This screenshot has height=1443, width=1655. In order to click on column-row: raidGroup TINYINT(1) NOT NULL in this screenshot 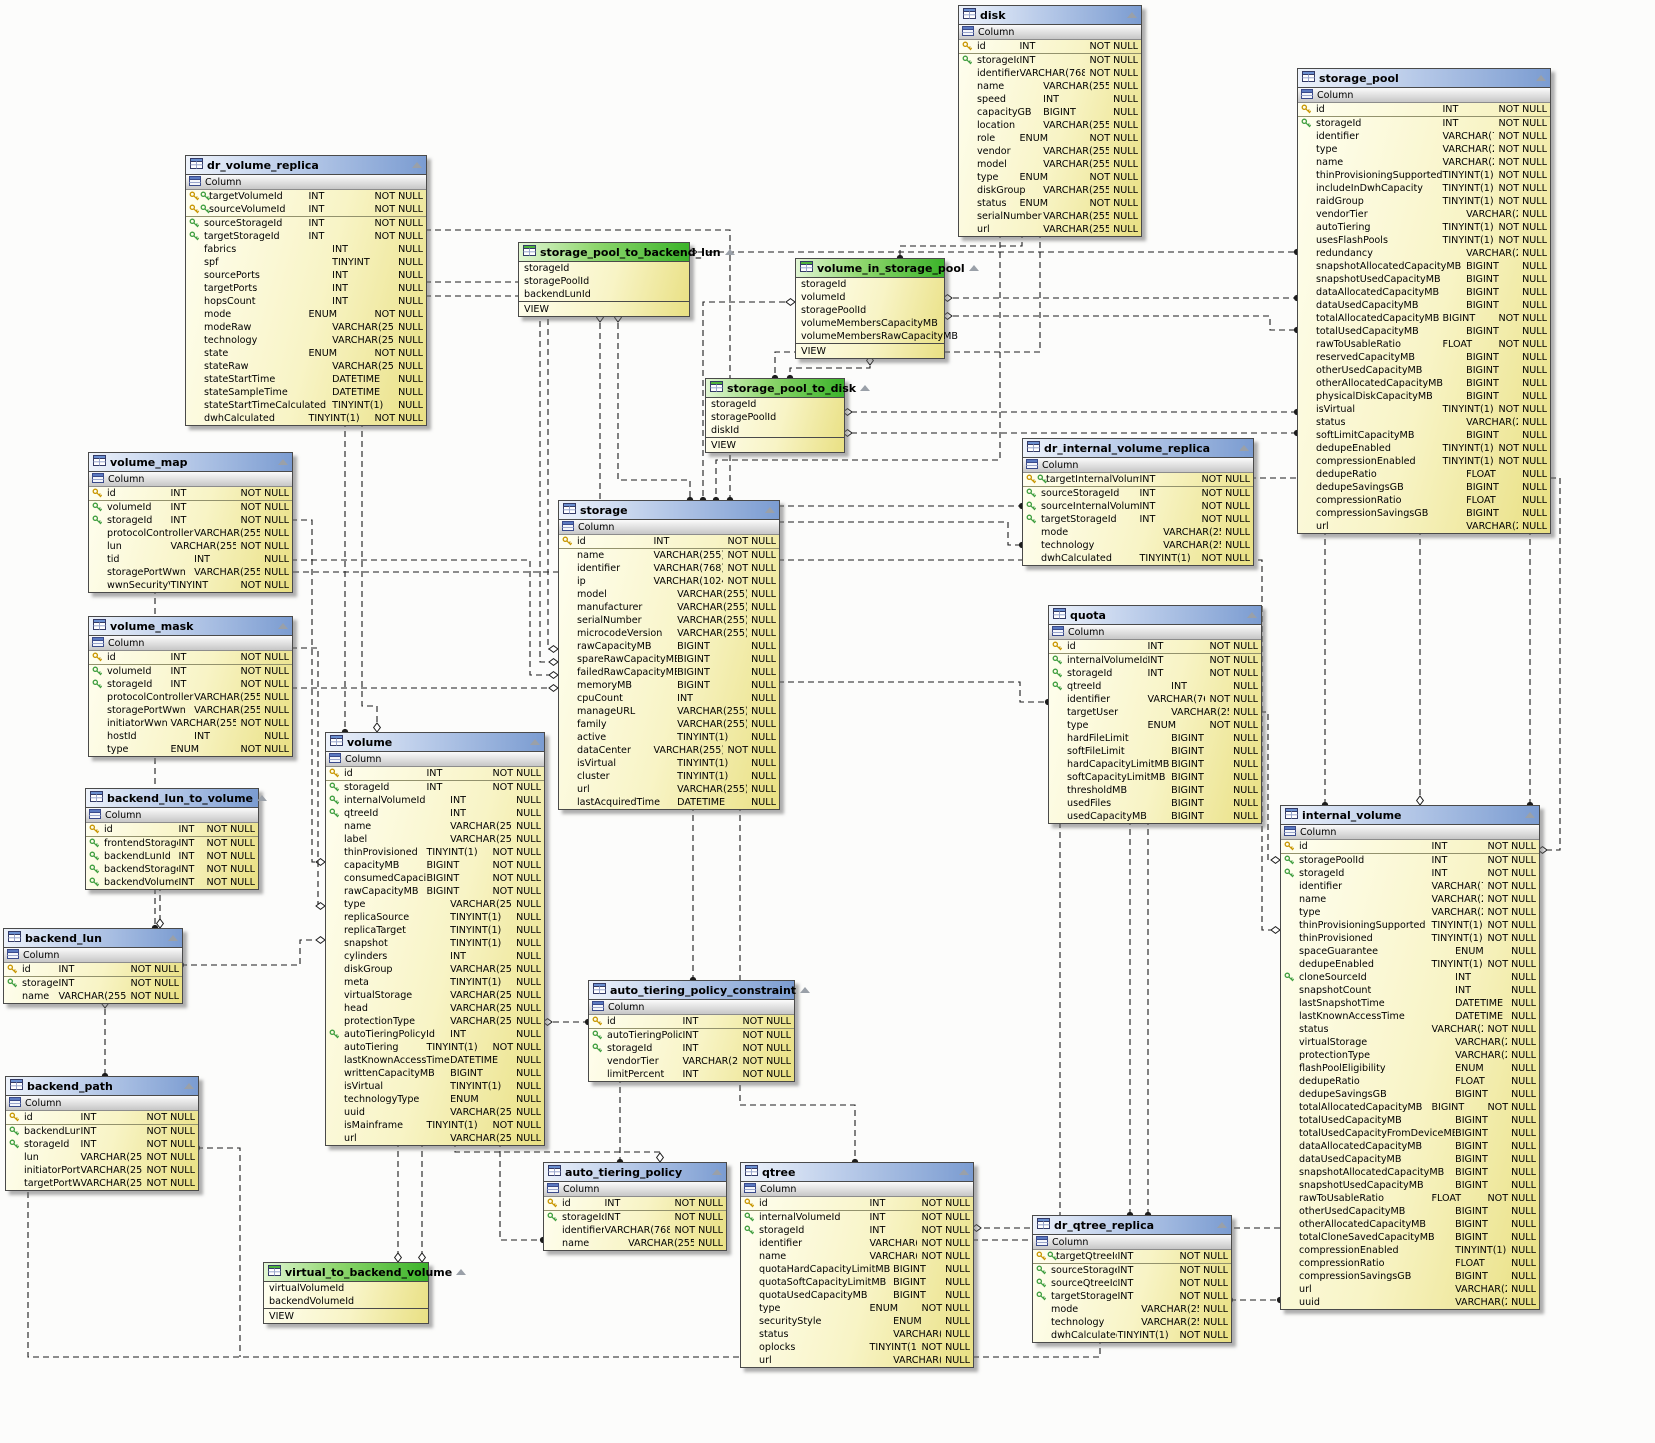, I will do `click(1424, 201)`.